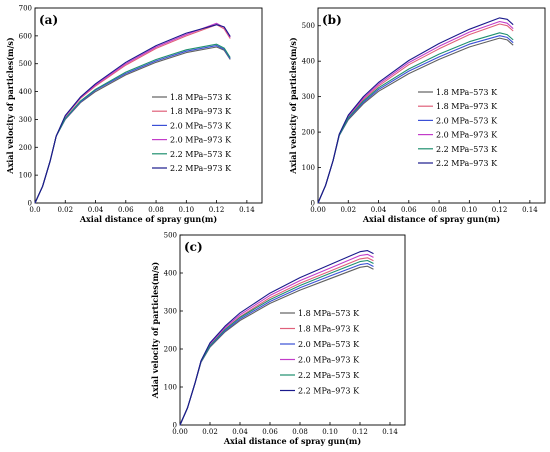 Image resolution: width=550 pixels, height=452 pixels. I want to click on panel-label: (a), so click(48, 20).